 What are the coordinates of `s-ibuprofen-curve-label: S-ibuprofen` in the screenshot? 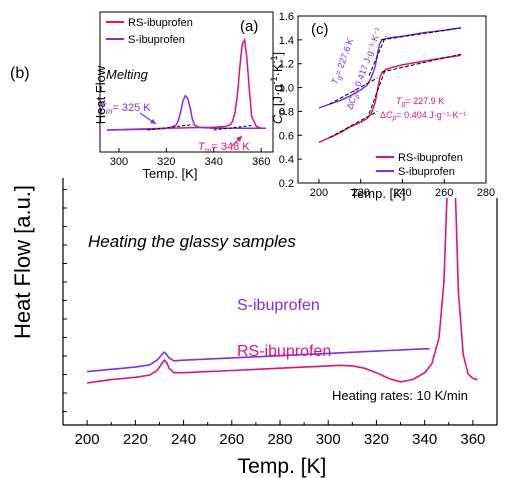 It's located at (278, 305).